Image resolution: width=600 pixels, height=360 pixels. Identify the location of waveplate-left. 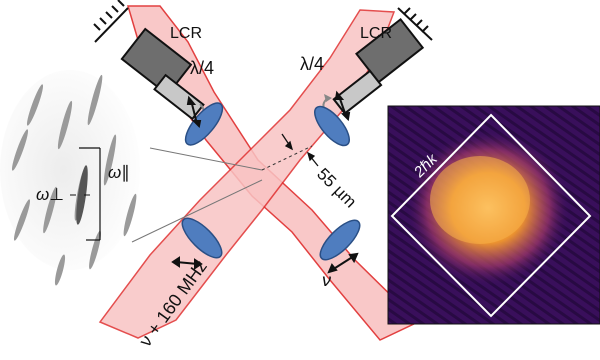
(179, 97).